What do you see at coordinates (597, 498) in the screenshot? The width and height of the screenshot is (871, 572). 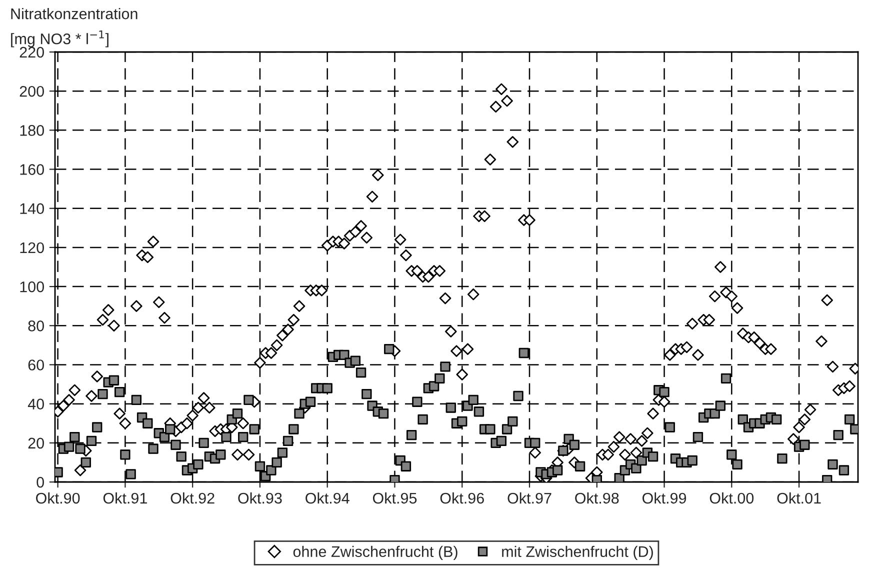 I see `x-tick-label: Okt.98` at bounding box center [597, 498].